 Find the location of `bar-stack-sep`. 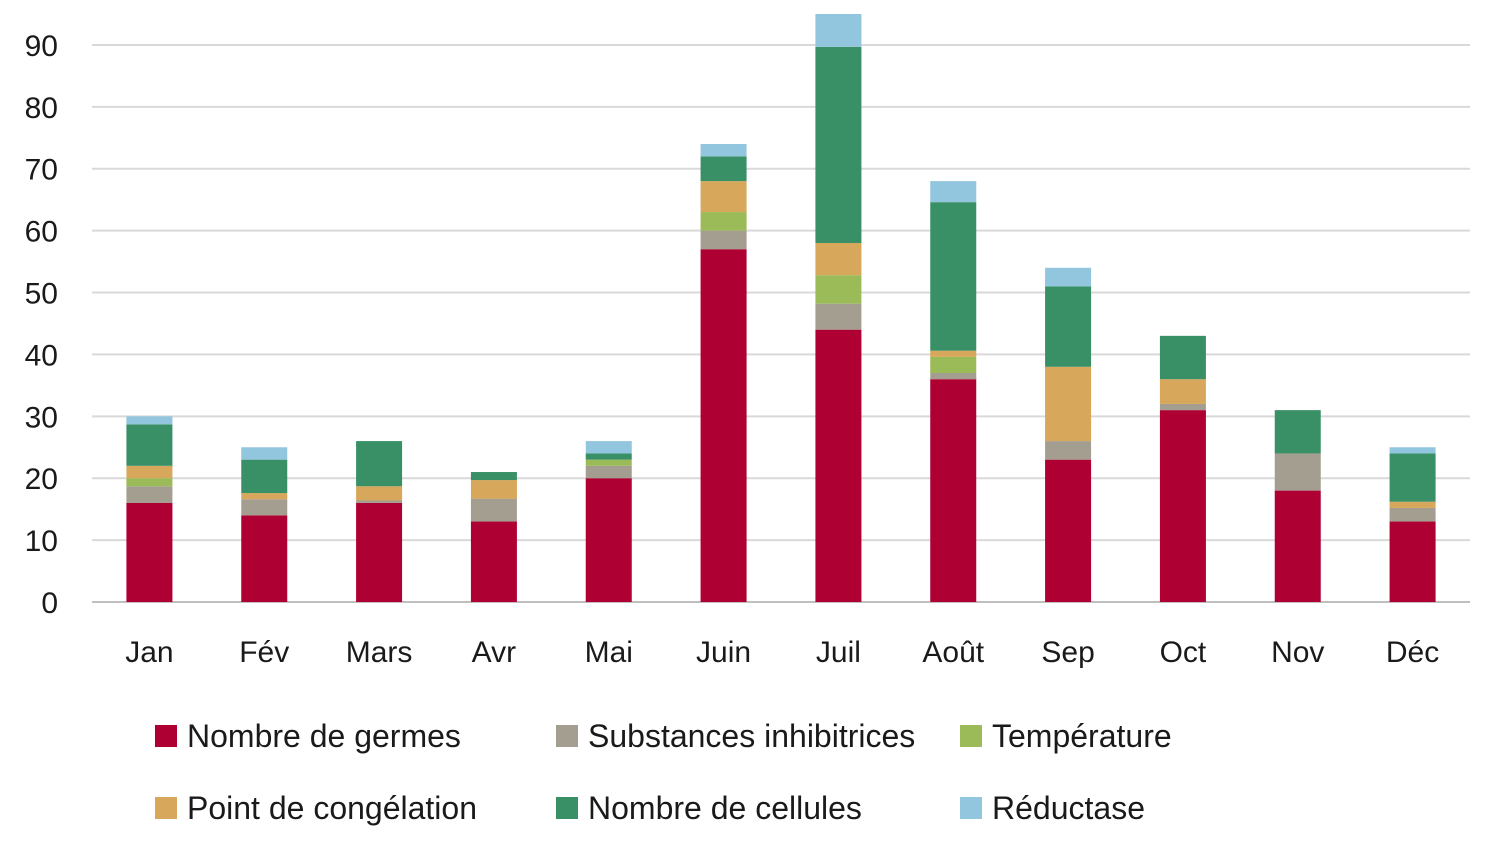

bar-stack-sep is located at coordinates (1068, 434).